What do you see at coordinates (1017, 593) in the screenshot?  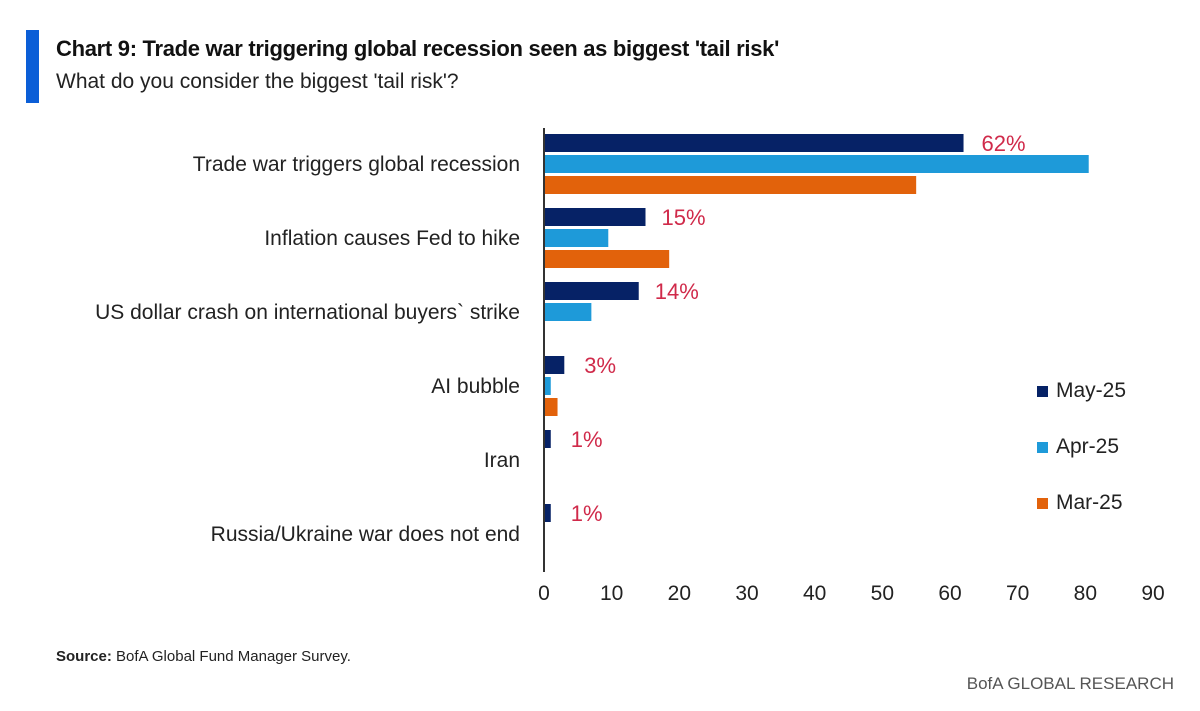 I see `x-tick-label: 70` at bounding box center [1017, 593].